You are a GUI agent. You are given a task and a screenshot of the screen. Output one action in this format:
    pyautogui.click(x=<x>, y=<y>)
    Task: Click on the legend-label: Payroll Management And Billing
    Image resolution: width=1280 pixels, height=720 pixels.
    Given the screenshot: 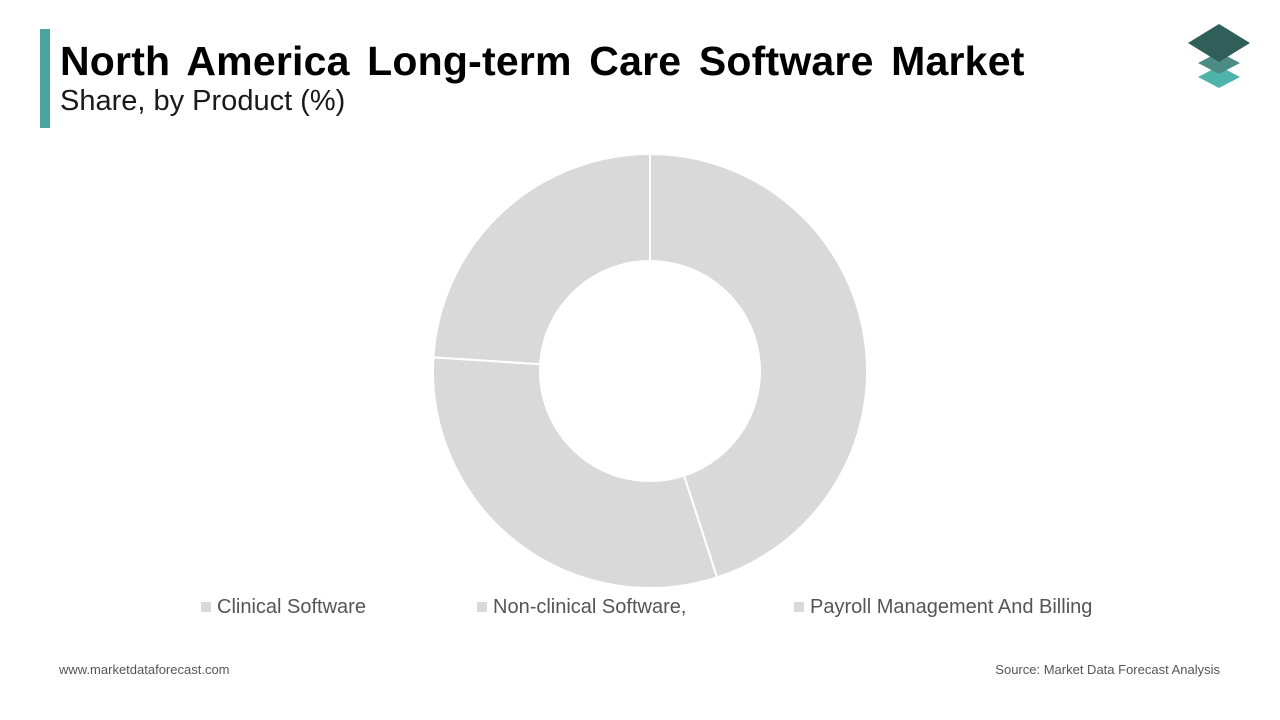 What is the action you would take?
    pyautogui.click(x=951, y=606)
    